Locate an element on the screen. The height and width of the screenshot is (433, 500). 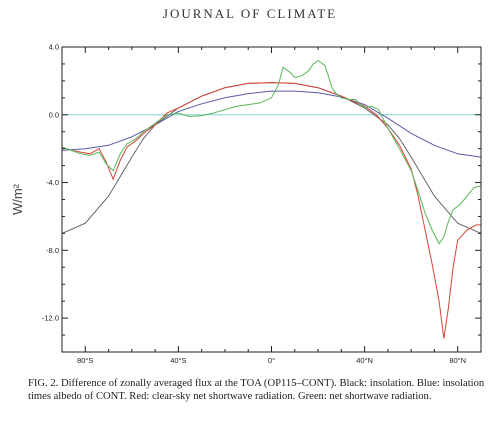
x-tick-label: 40°S is located at coordinates (178, 360).